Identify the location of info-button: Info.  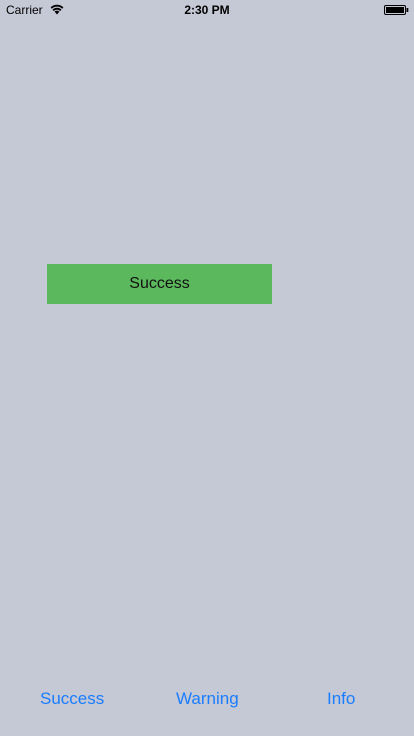
(341, 698).